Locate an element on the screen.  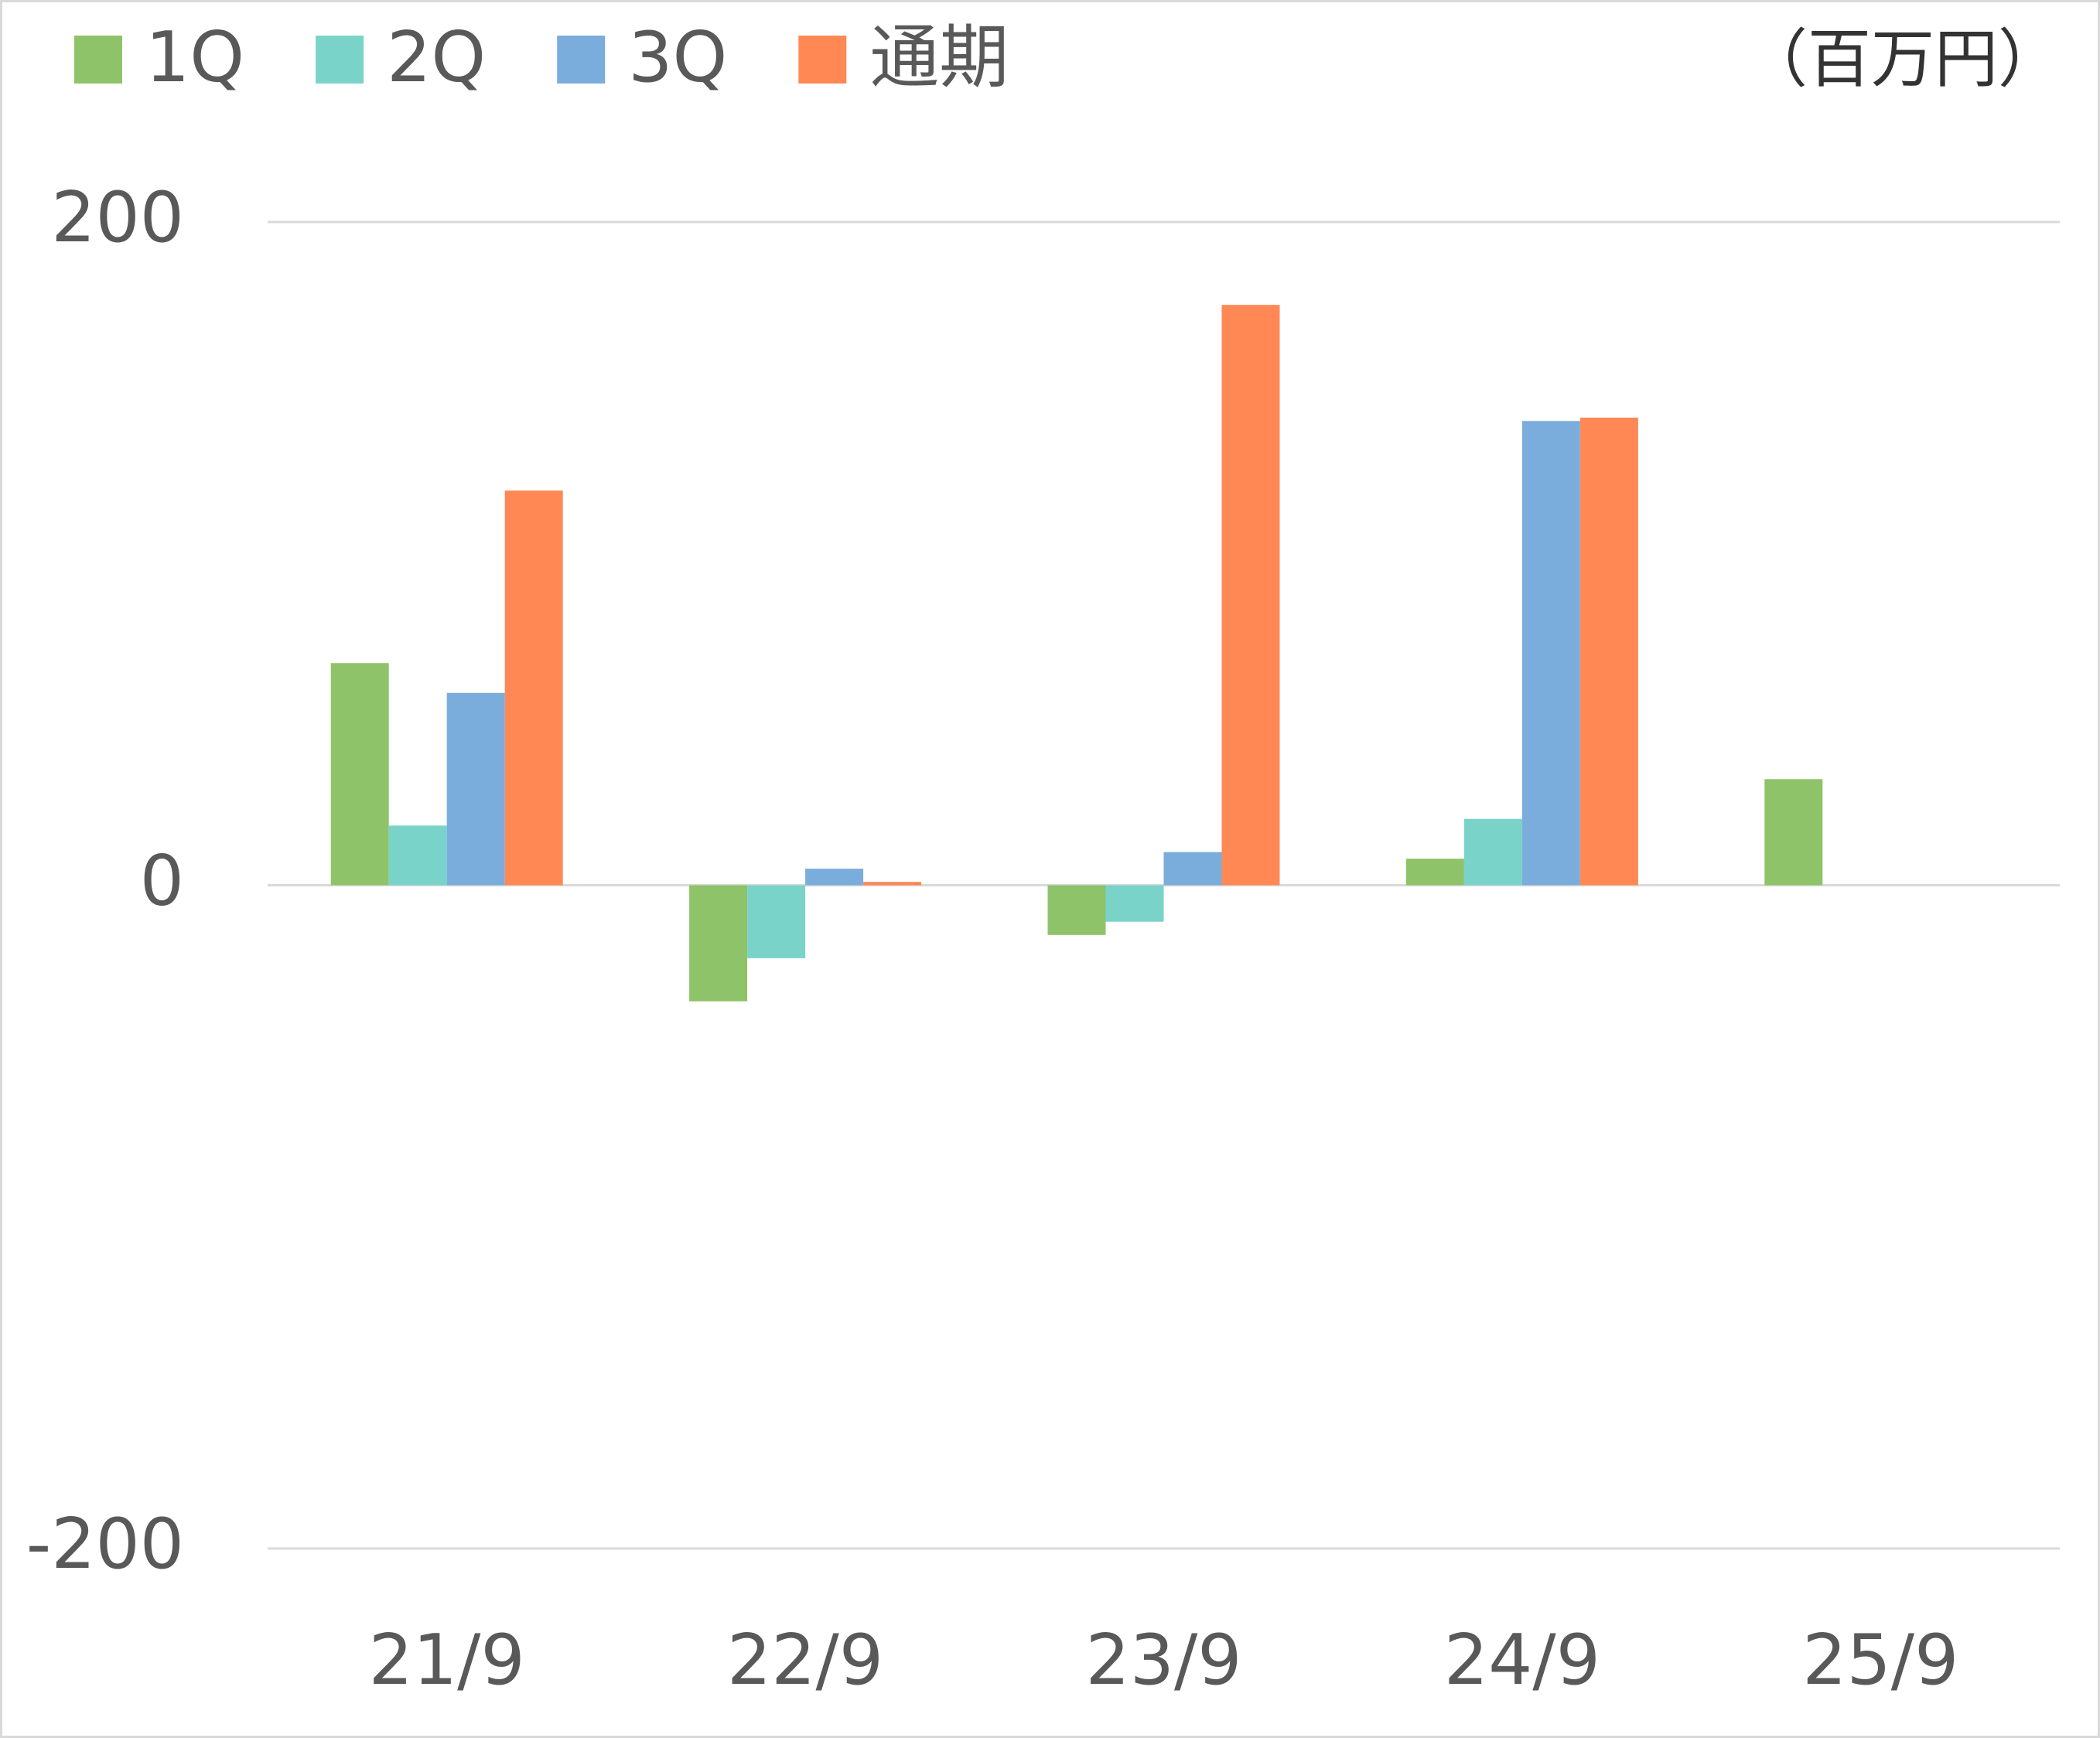
legend-label: 2Q is located at coordinates (437, 58).